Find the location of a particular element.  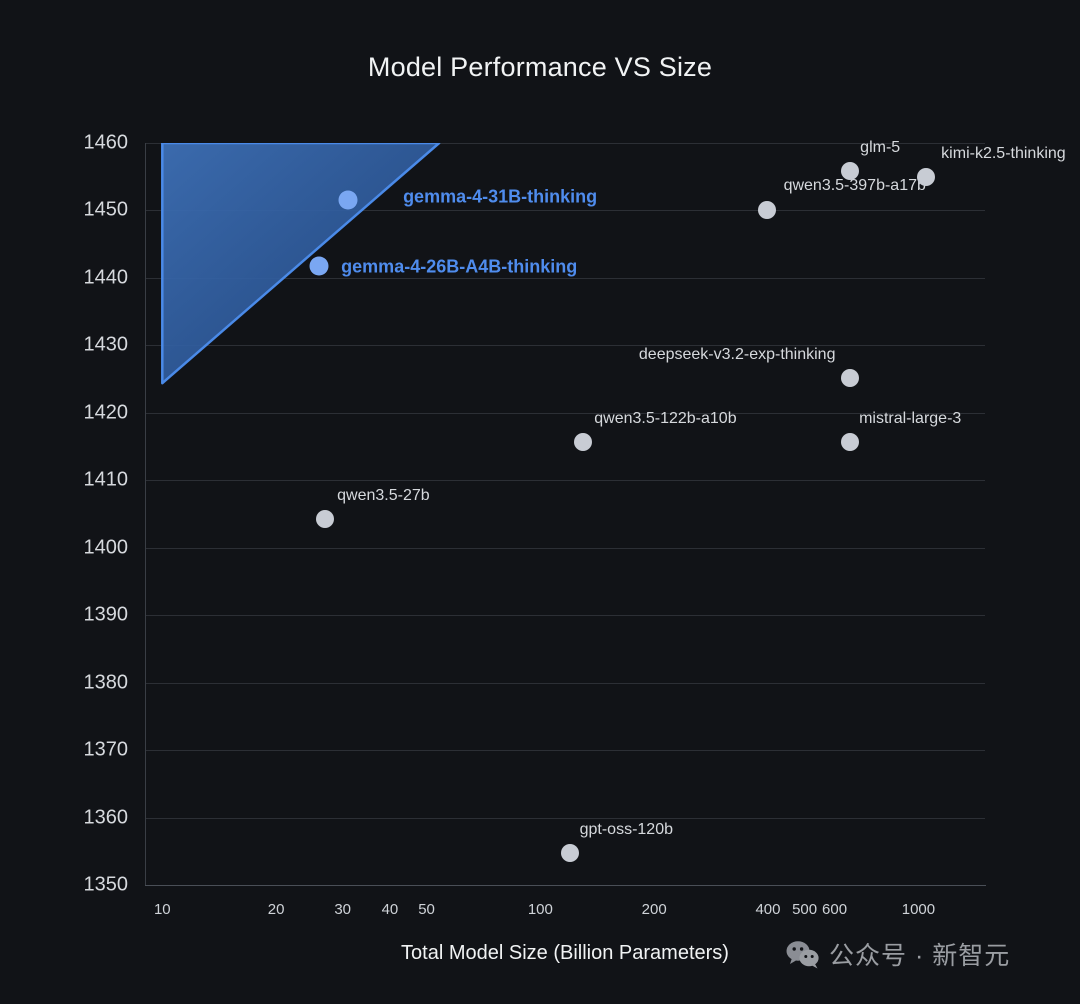

y-axis-tick: 1360 is located at coordinates (106, 817).